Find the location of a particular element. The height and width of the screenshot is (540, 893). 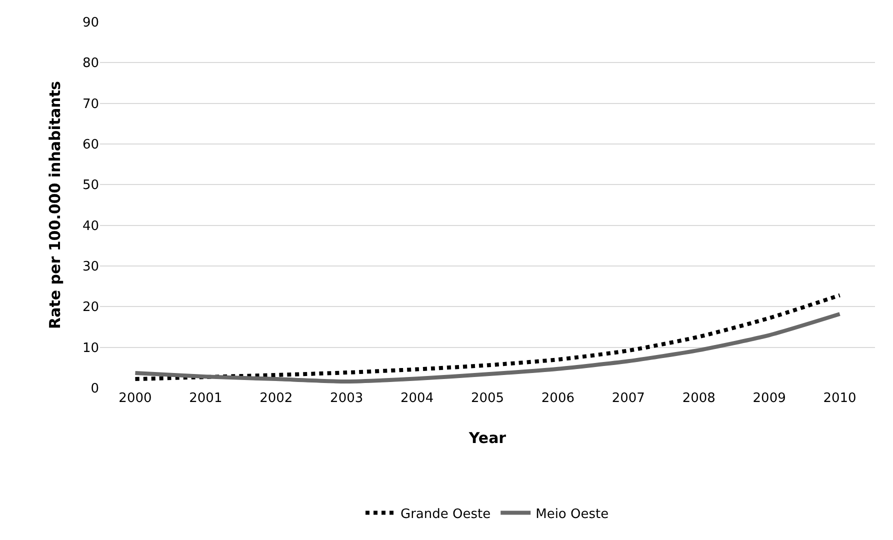

y-axis-title: Rate per 100.000 inhabitants is located at coordinates (55, 204).